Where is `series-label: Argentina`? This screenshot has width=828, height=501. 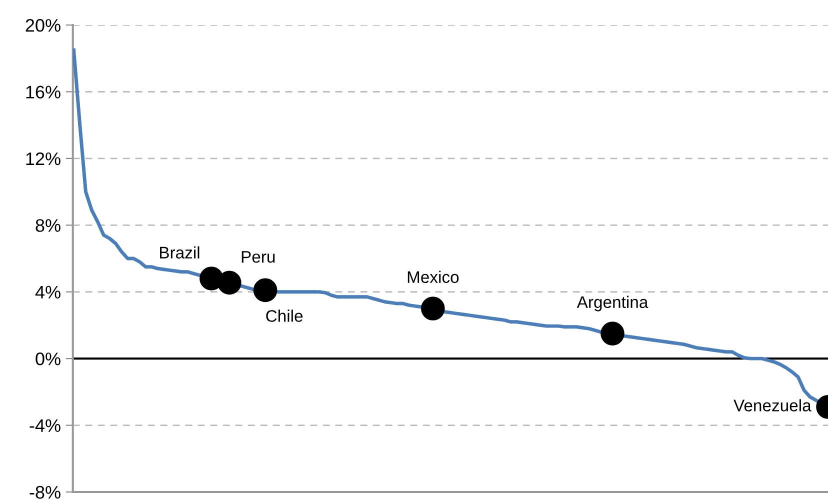 series-label: Argentina is located at coordinates (612, 304).